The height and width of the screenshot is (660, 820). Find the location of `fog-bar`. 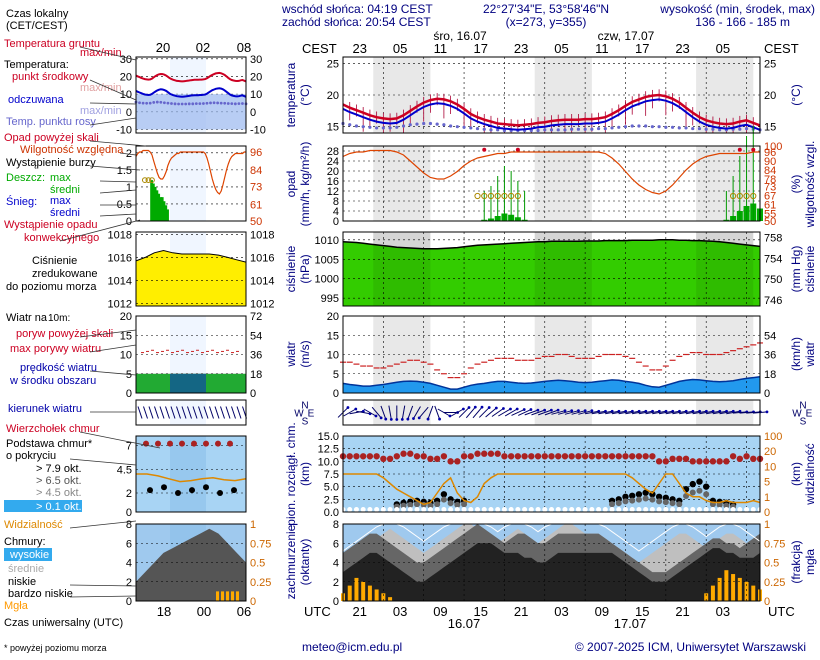

fog-bar is located at coordinates (746, 591).